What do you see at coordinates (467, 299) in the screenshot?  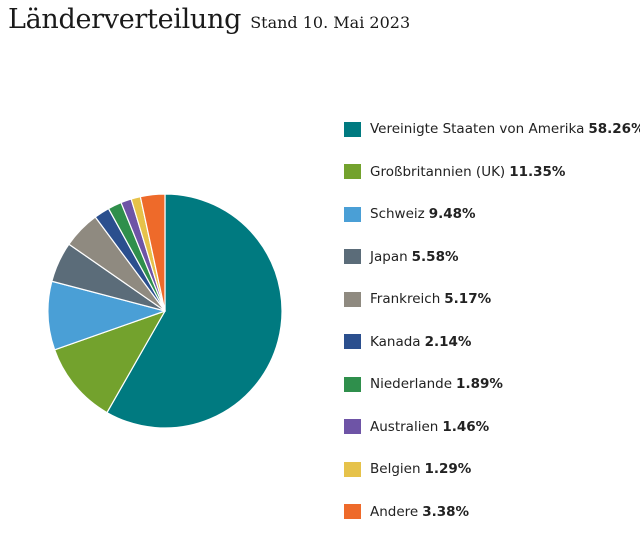 I see `legend-value: 5.17%` at bounding box center [467, 299].